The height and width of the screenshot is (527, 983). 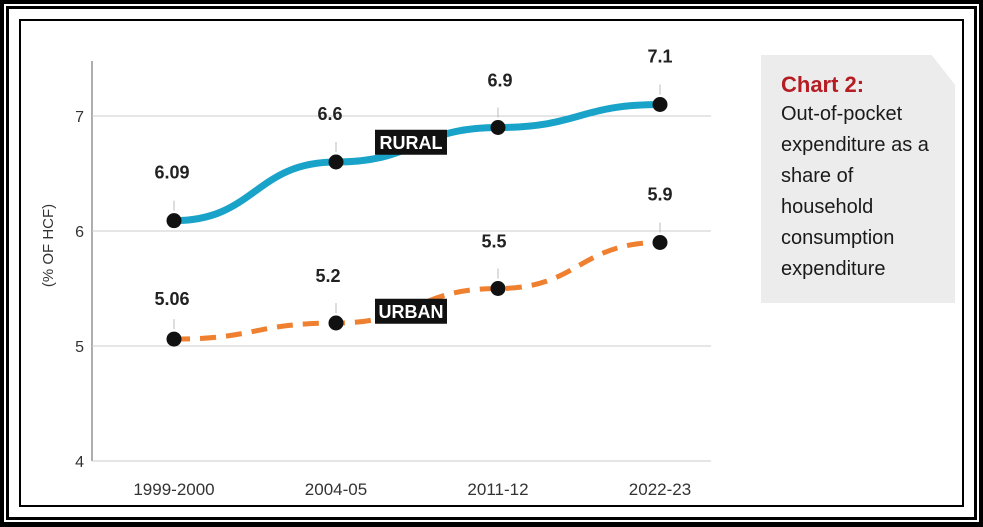 I want to click on x-tick-label: 1999-2000, so click(x=173, y=489).